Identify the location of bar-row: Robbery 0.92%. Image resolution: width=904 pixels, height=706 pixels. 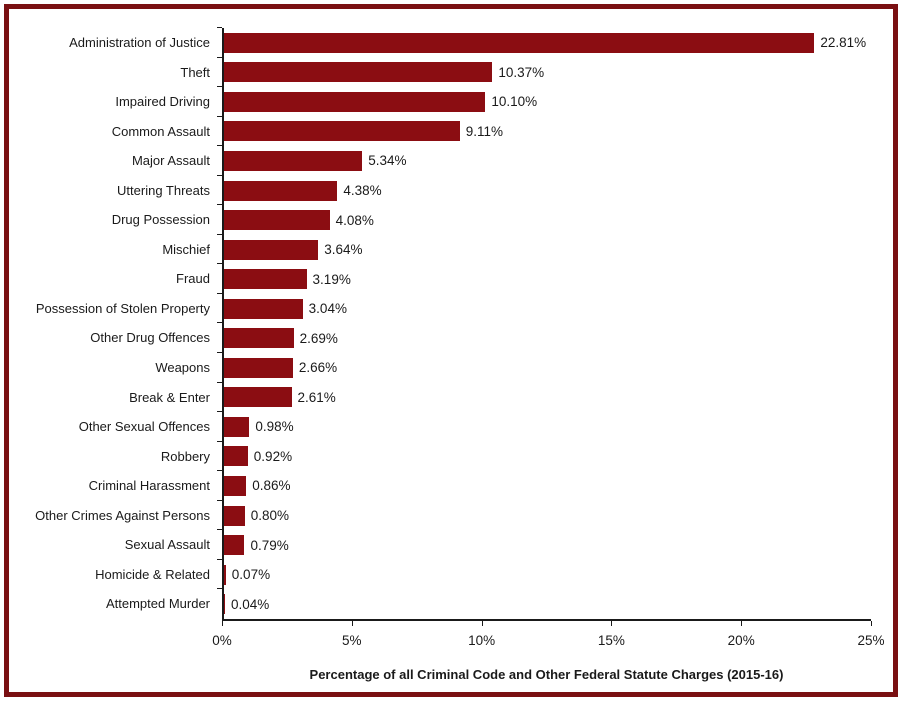
(440, 456).